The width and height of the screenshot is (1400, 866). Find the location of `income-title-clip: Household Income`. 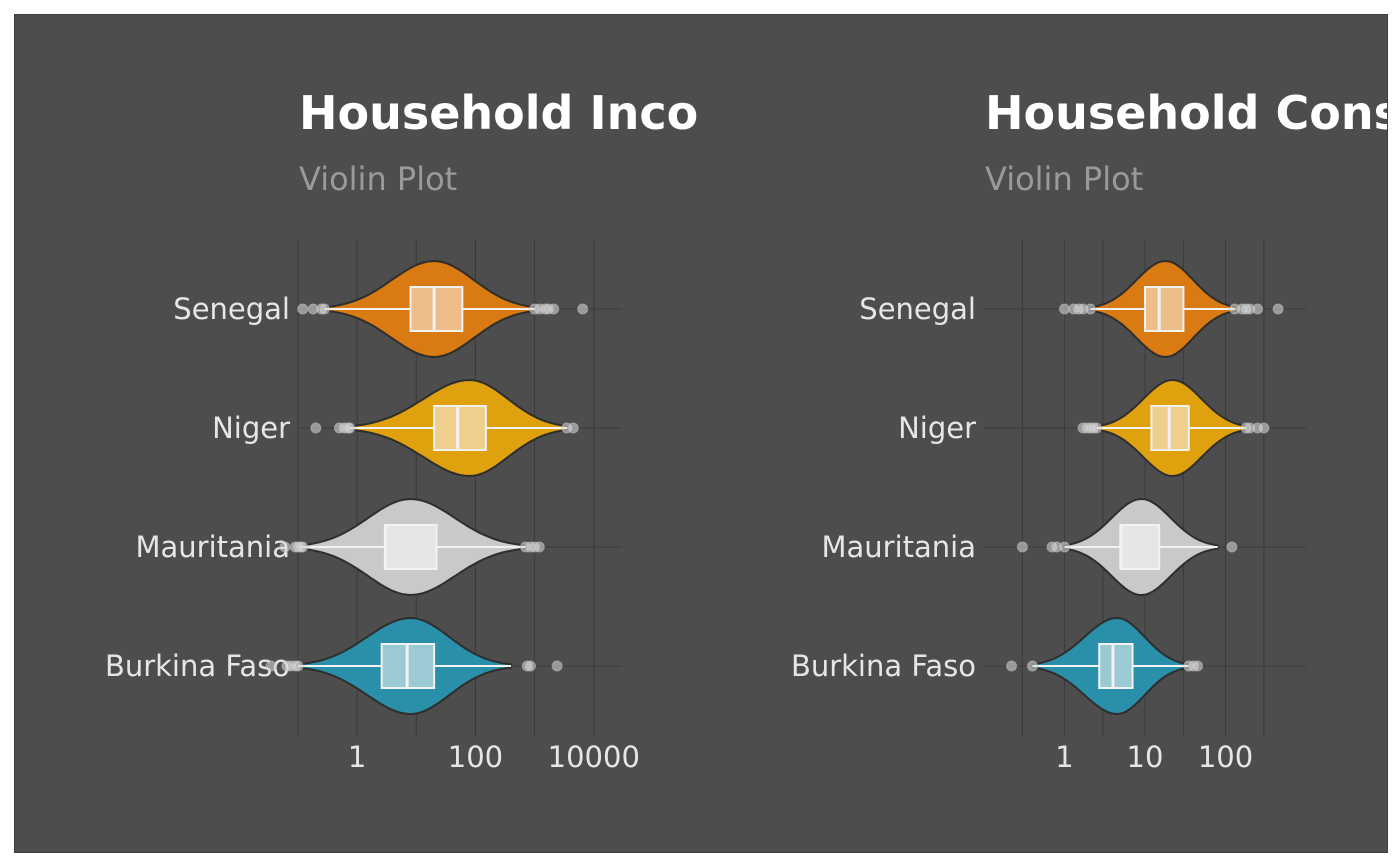

income-title-clip: Household Income is located at coordinates (500, 115).